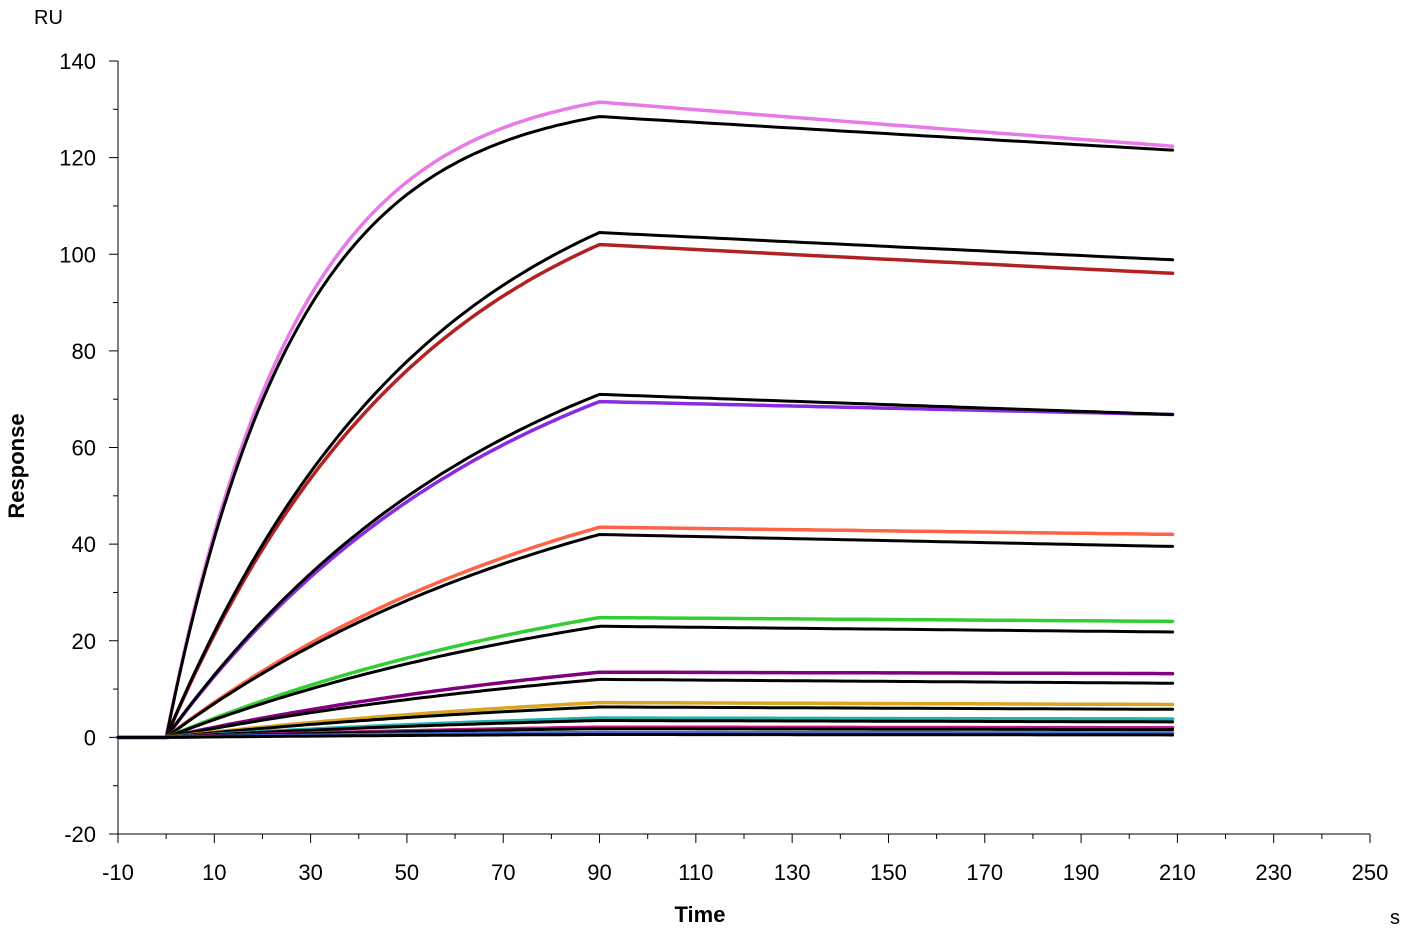 The height and width of the screenshot is (932, 1401). I want to click on x-tick-label: 250, so click(1370, 872).